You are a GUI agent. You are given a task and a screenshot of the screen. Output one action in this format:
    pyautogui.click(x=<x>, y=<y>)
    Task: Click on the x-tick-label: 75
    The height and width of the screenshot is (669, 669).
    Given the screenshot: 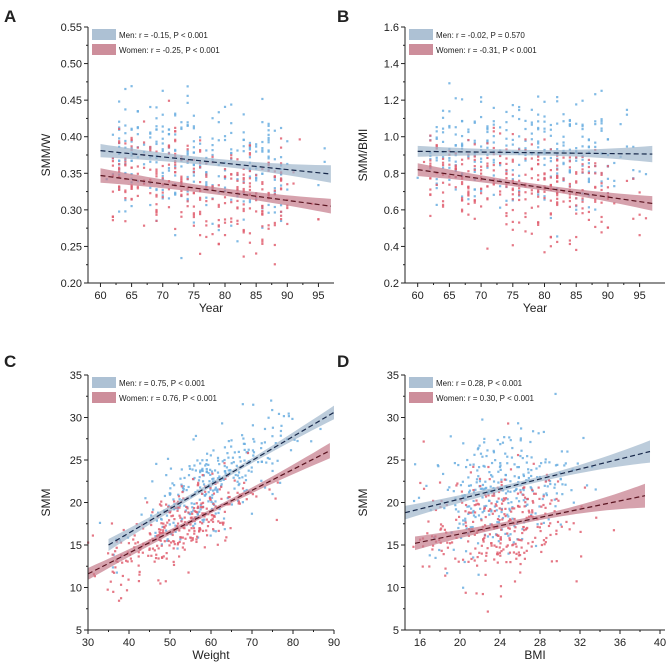 What is the action you would take?
    pyautogui.click(x=513, y=296)
    